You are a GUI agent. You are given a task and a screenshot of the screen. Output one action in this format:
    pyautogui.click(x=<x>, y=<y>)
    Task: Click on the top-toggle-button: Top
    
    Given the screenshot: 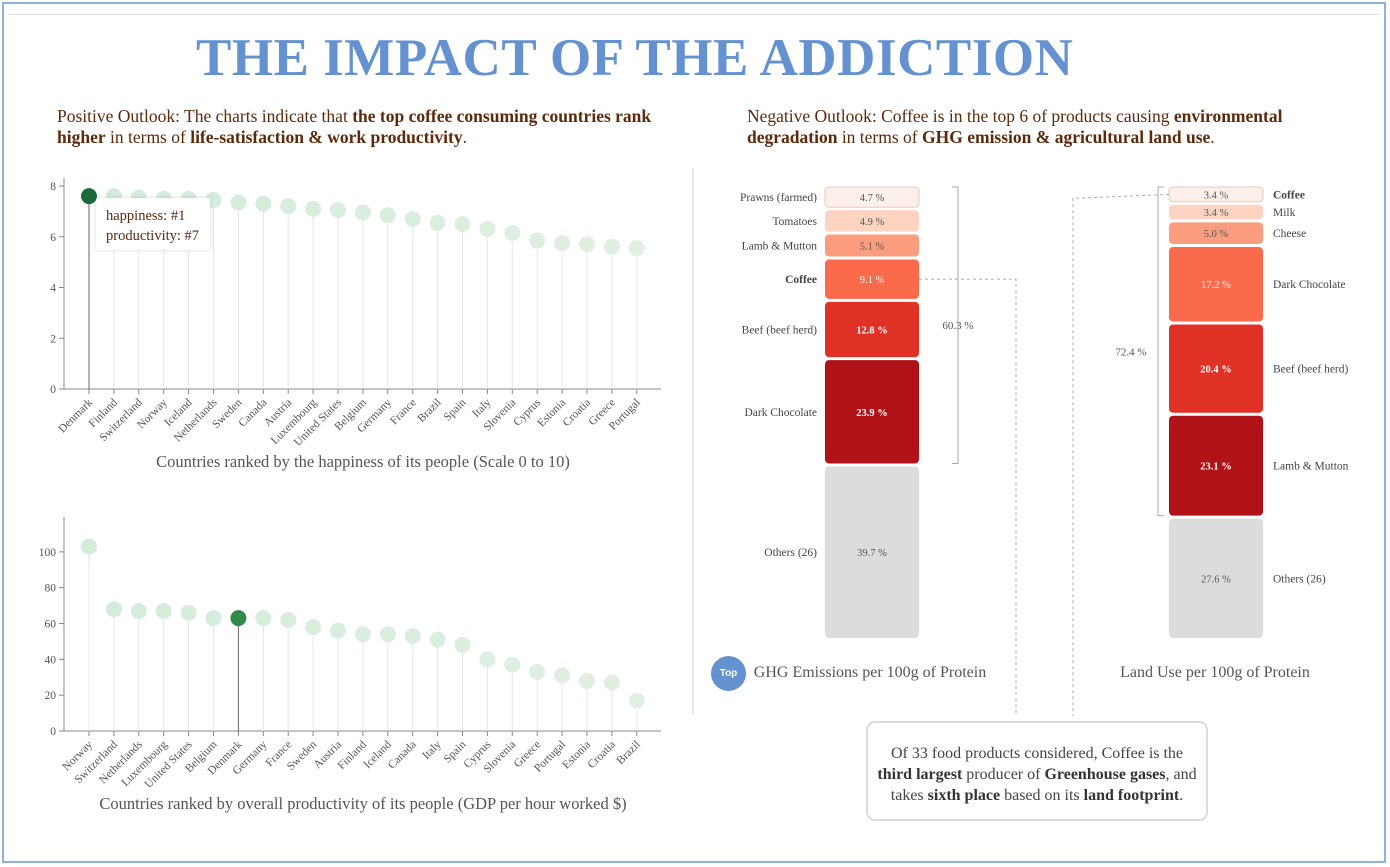 What is the action you would take?
    pyautogui.click(x=728, y=673)
    